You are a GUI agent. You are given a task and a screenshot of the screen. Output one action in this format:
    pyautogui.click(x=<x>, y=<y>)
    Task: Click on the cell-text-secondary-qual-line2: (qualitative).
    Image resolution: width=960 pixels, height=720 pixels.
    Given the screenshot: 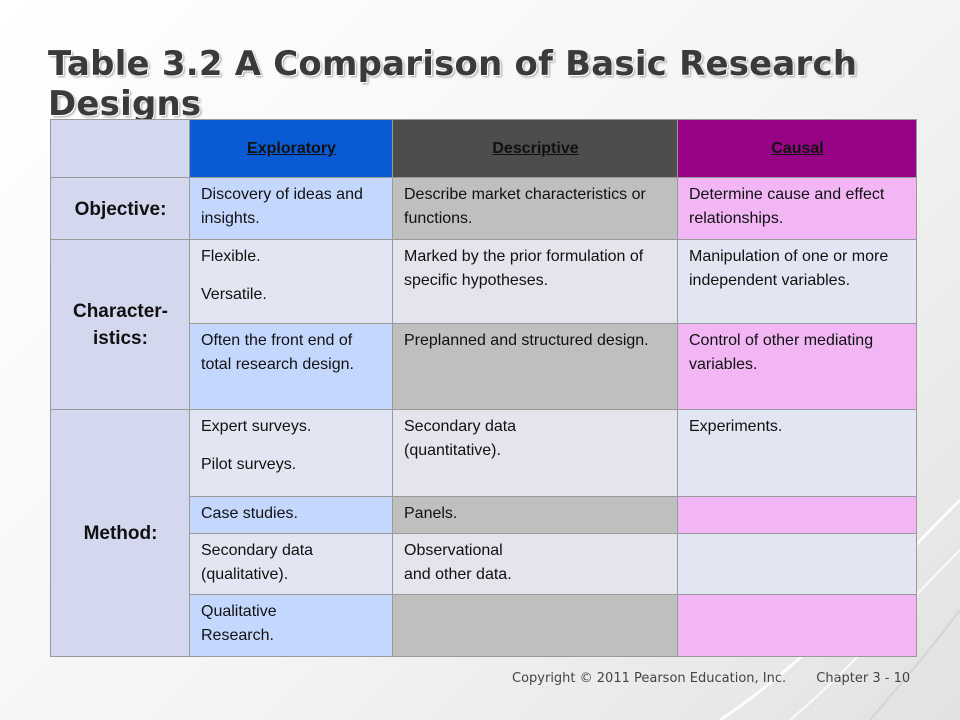 What is the action you would take?
    pyautogui.click(x=245, y=574)
    